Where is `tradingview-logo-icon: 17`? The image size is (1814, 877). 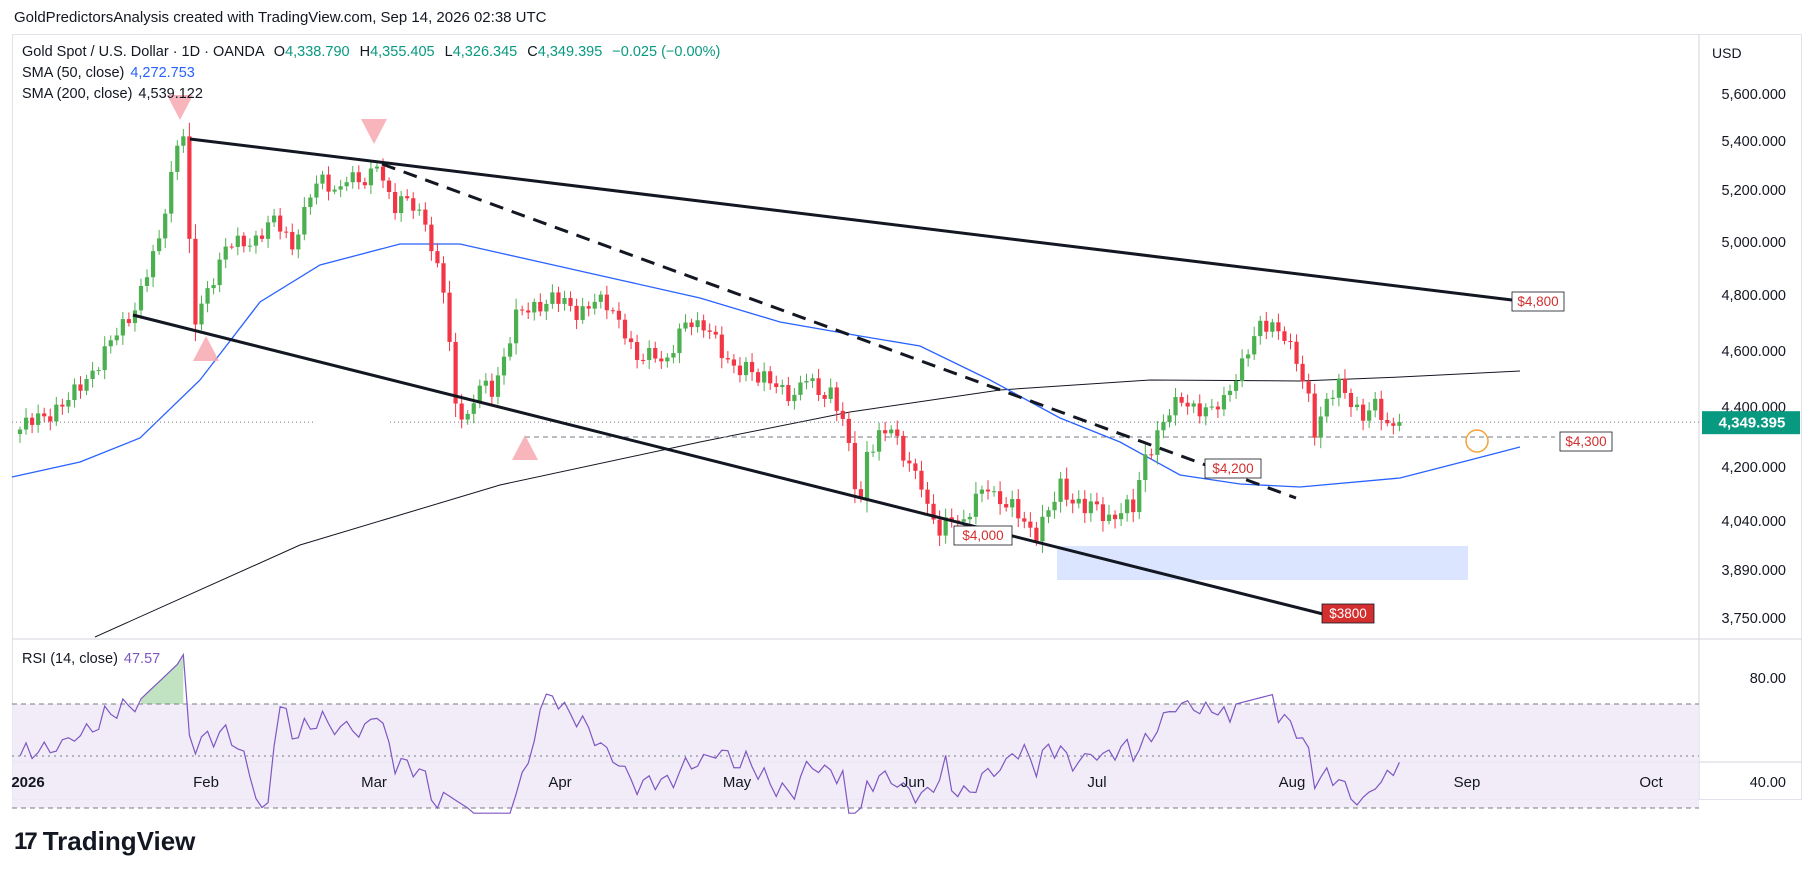 tradingview-logo-icon: 17 is located at coordinates (26, 841).